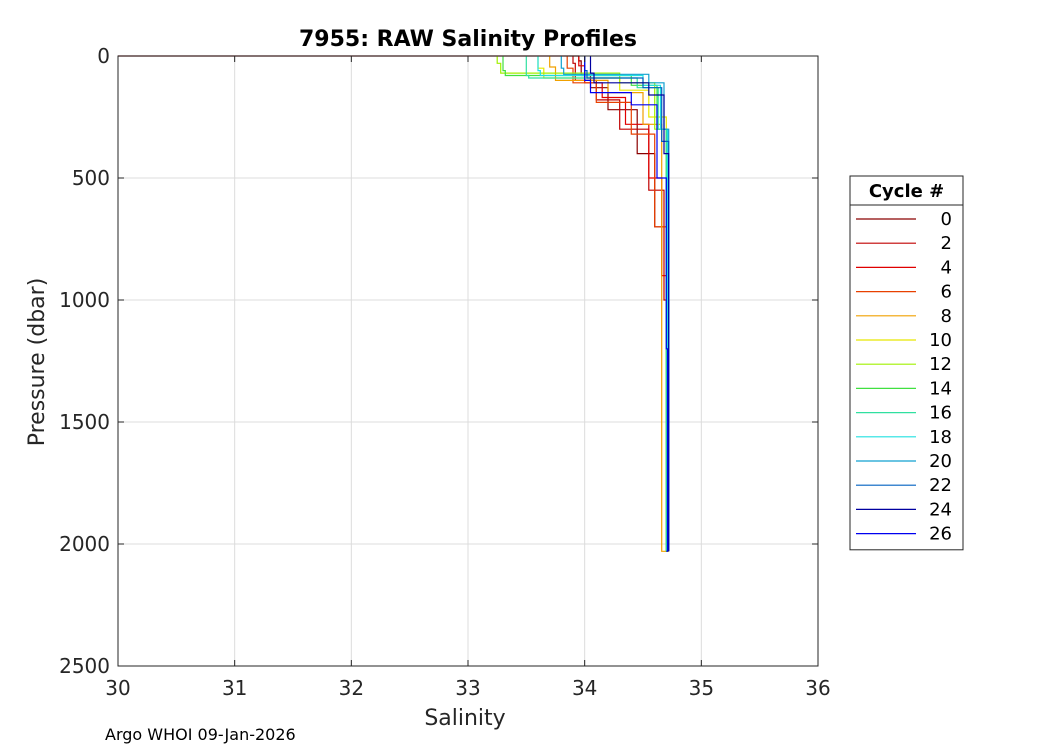 Image resolution: width=1050 pixels, height=750 pixels. Describe the element at coordinates (584, 688) in the screenshot. I see `x-tick-label: 34` at that location.